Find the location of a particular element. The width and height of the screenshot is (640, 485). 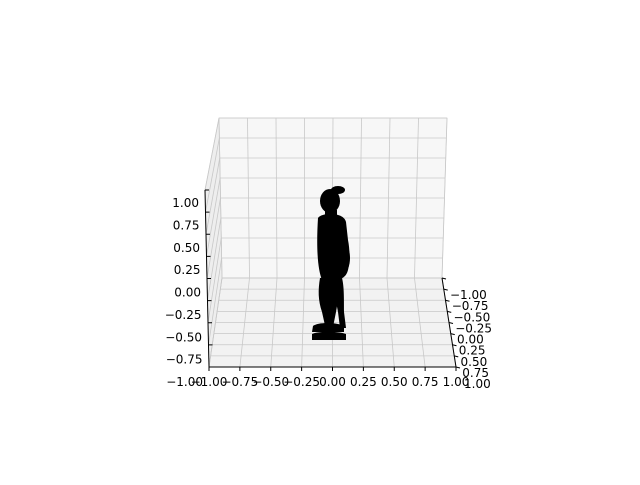

y-tick-label: 1.00 is located at coordinates (477, 384).